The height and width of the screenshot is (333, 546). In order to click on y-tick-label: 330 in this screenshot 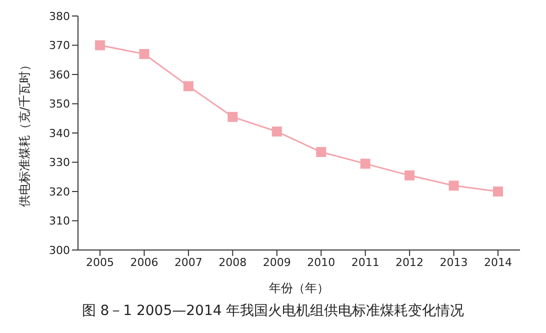, I will do `click(59, 163)`.